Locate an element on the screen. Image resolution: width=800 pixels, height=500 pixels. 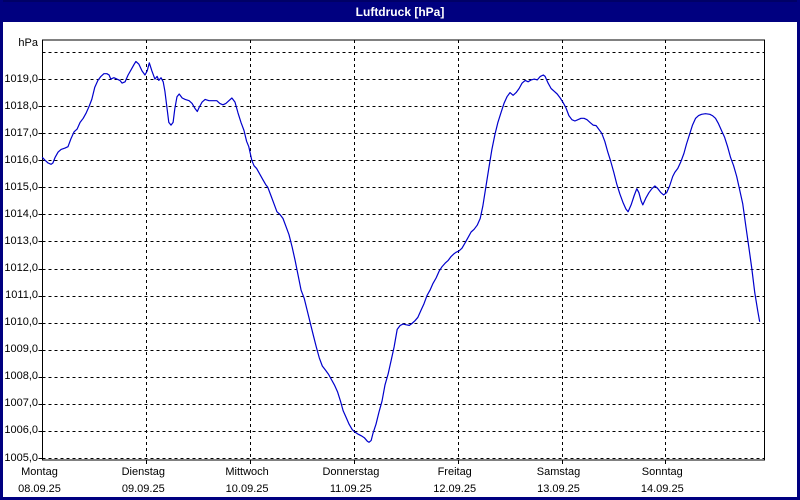
x-day-label: Freitag is located at coordinates (454, 472).